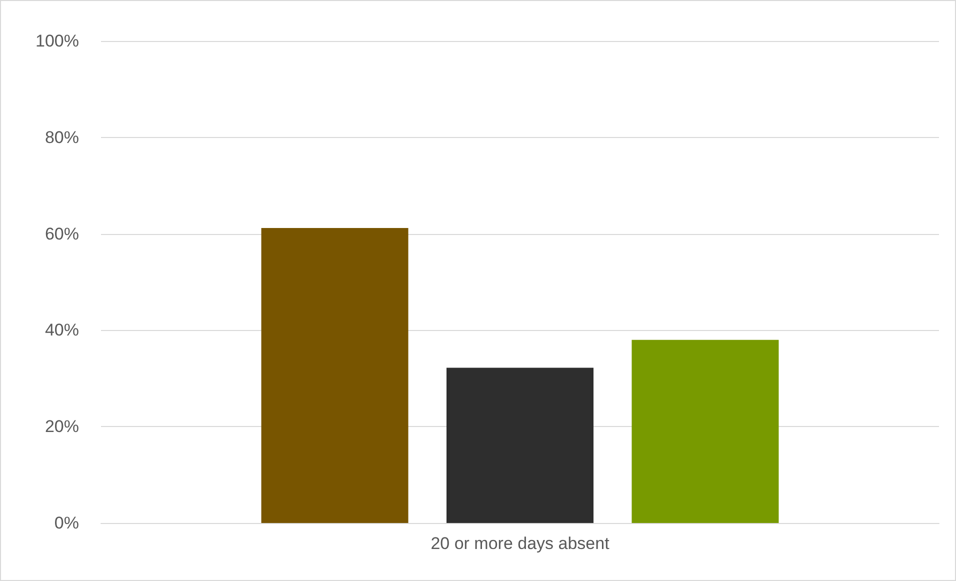 Image resolution: width=956 pixels, height=581 pixels. What do you see at coordinates (57, 41) in the screenshot?
I see `y-tick-label: 100%` at bounding box center [57, 41].